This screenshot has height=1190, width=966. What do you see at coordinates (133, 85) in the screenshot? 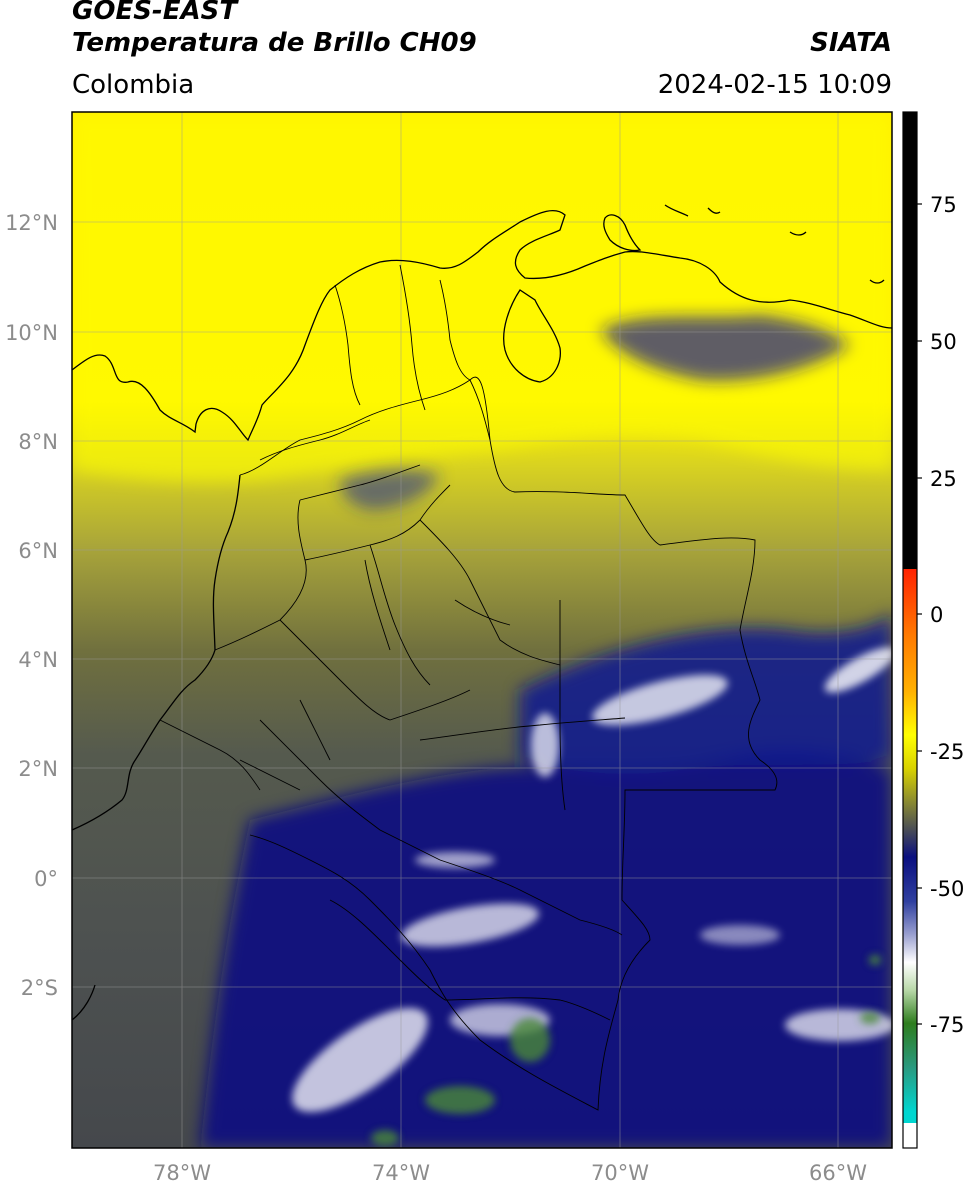
I see `region-label: Colombia` at bounding box center [133, 85].